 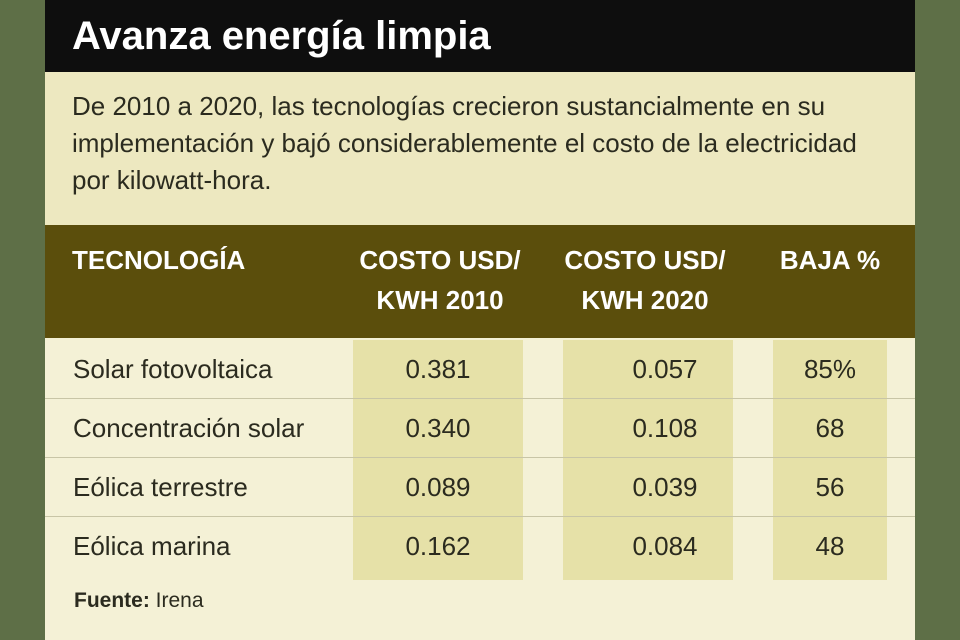 I want to click on cell-value: 0.089, so click(x=438, y=487).